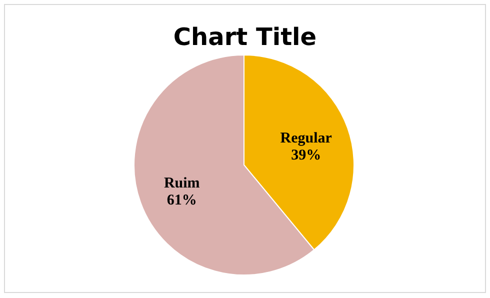 Image resolution: width=490 pixels, height=298 pixels. I want to click on slice-label: Regular, so click(306, 138).